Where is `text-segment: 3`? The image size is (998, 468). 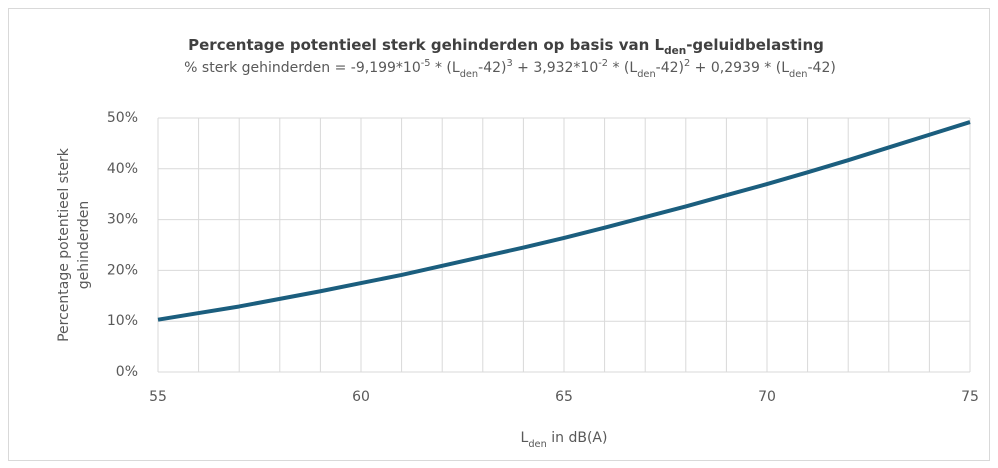 text-segment: 3 is located at coordinates (509, 63).